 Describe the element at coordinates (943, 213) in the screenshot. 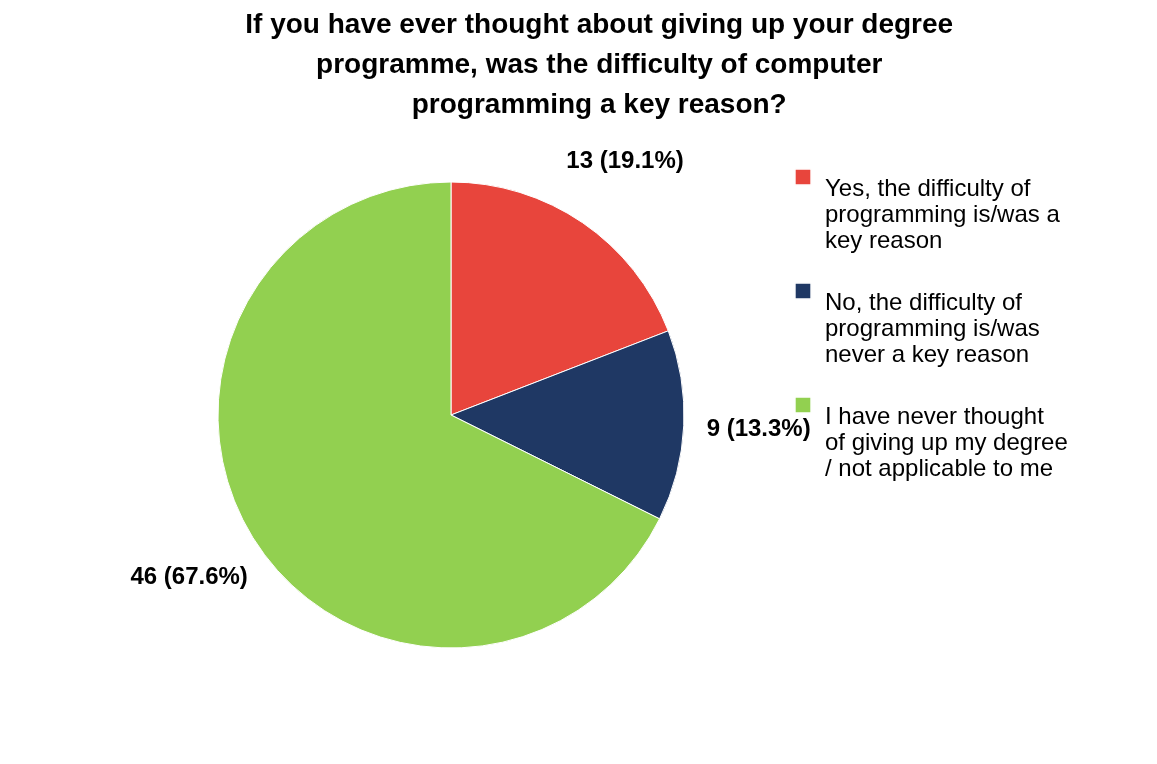

I see `legend-label: Yes, the difficulty of programming is/was a key reason` at that location.